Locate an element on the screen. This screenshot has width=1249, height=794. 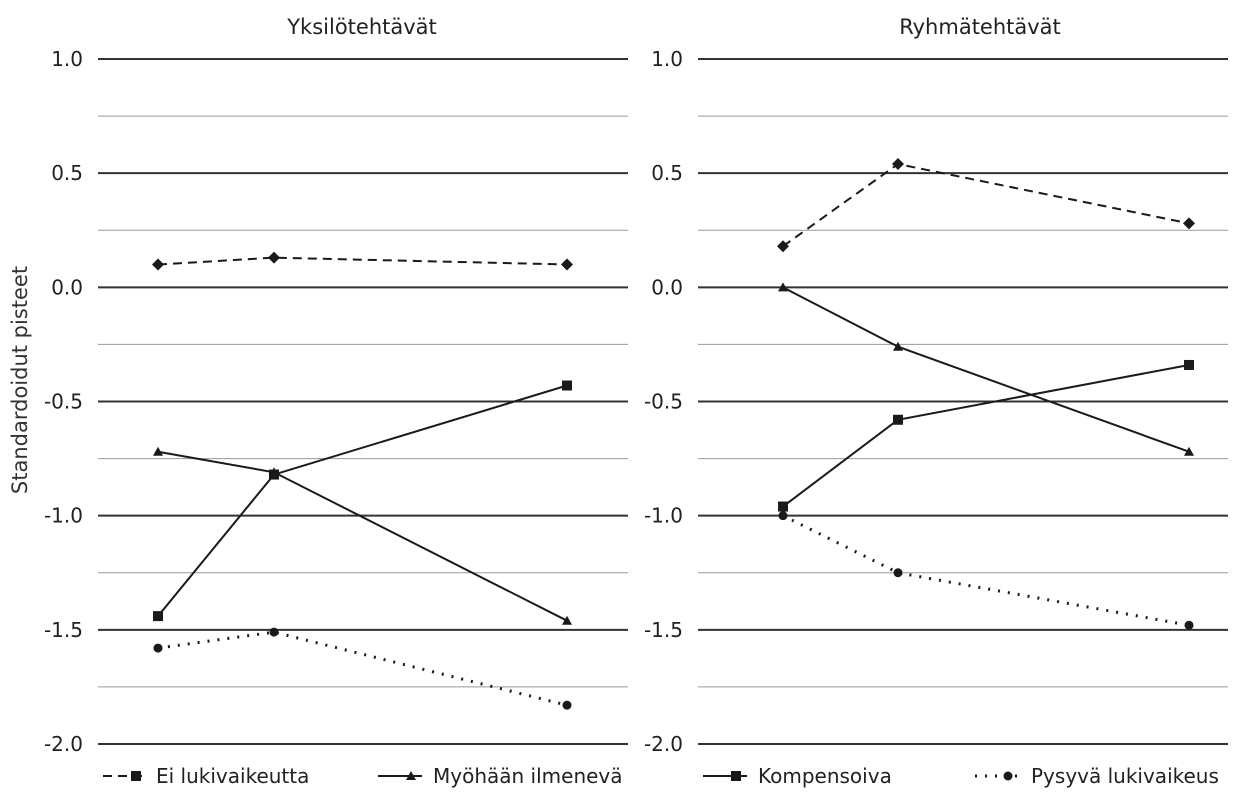
panel-title: Yksilötehtävät is located at coordinates (361, 27).